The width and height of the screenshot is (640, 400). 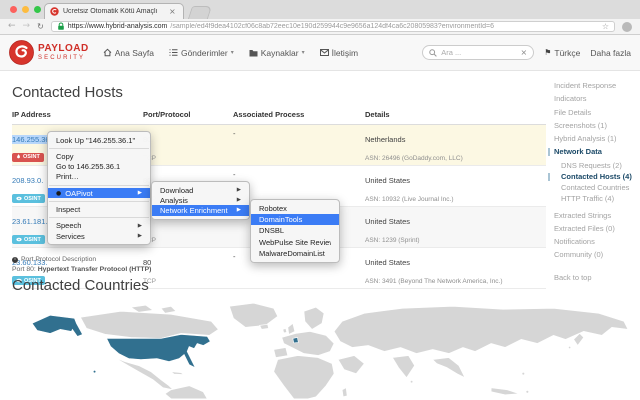 I want to click on menu-item-goto: Go to 146.255.36.1, so click(x=88, y=167).